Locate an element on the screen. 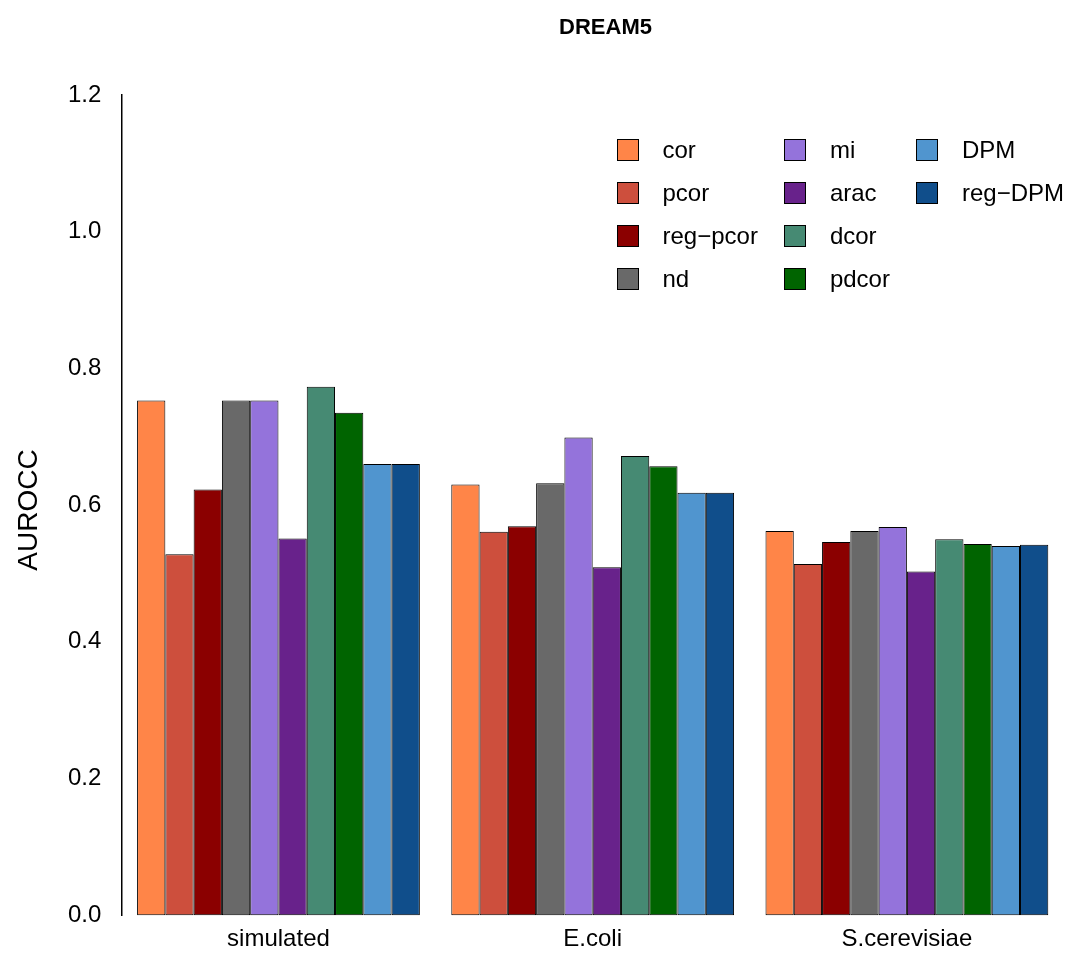 The width and height of the screenshot is (1078, 964). y-tick-label: 0.2 is located at coordinates (84, 777).